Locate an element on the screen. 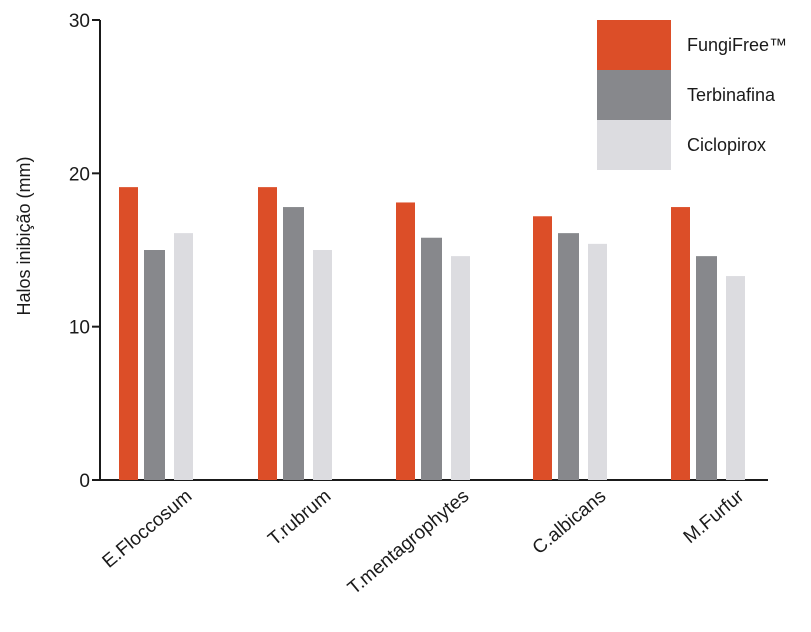 The image size is (811, 632). legend-label: Ciclopirox is located at coordinates (726, 145).